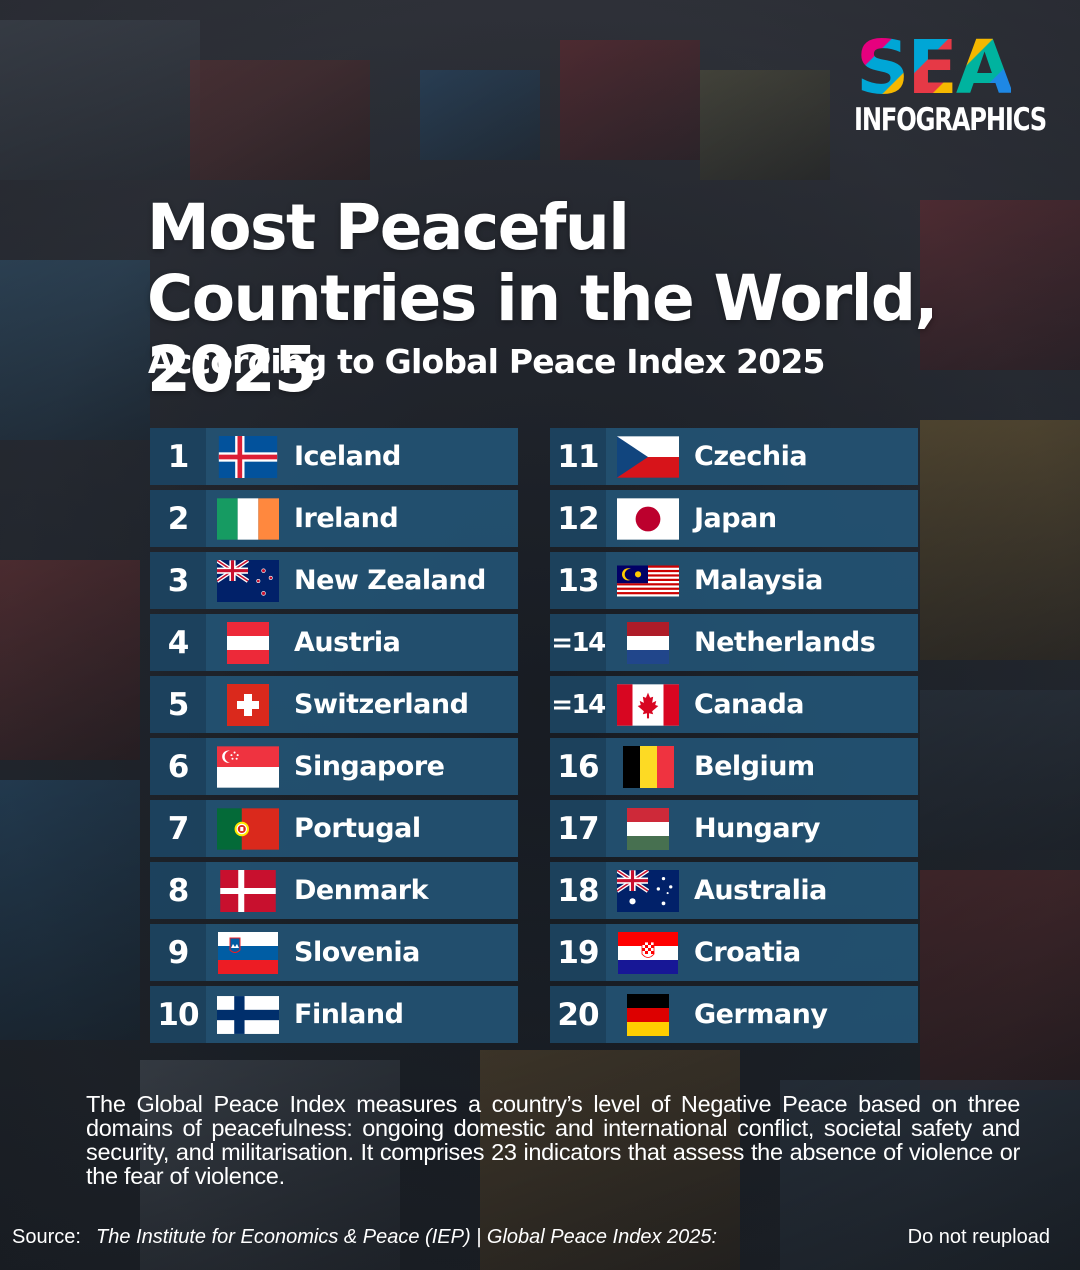 The image size is (1080, 1270). What do you see at coordinates (248, 766) in the screenshot?
I see `singapore-flag-icon` at bounding box center [248, 766].